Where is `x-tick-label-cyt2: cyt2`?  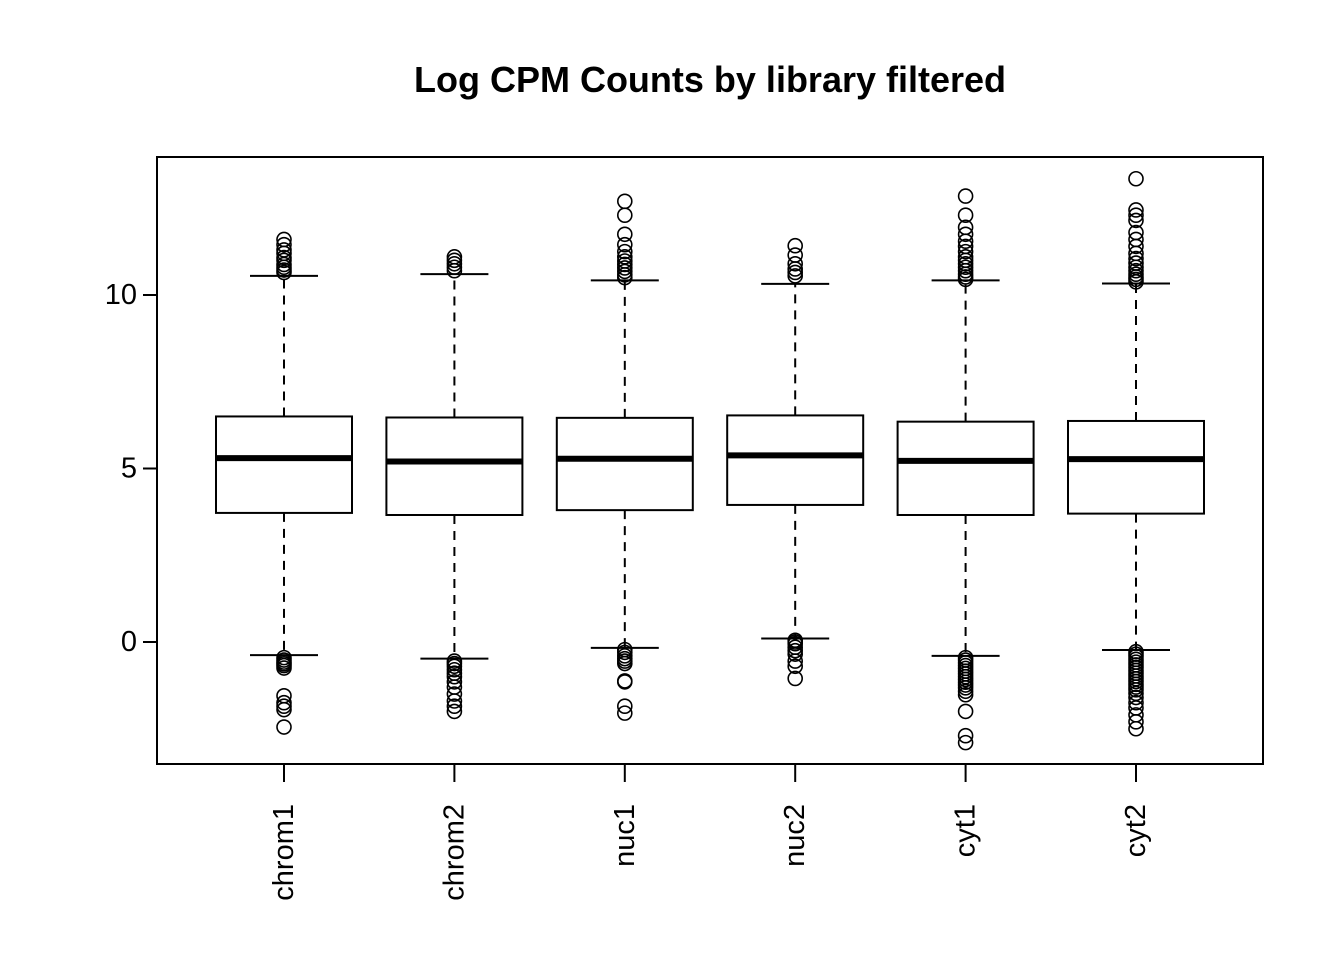
x-tick-label-cyt2: cyt2 is located at coordinates (1136, 830).